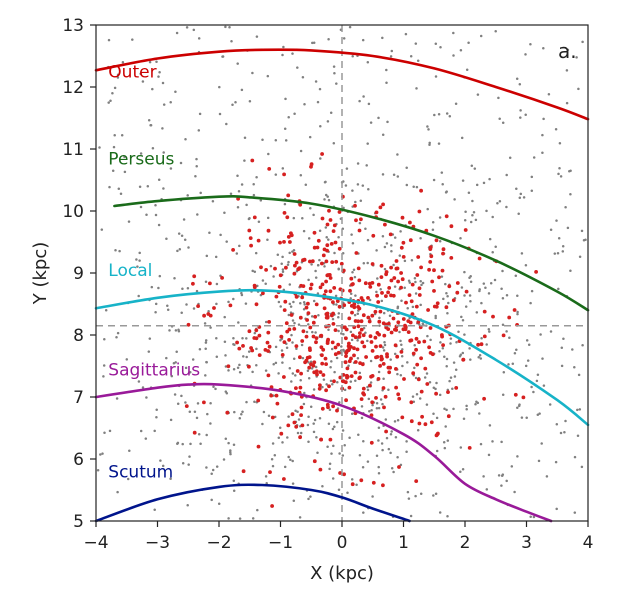 Image resolution: width=640 pixels, height=597 pixels. Describe the element at coordinates (130, 271) in the screenshot. I see `local-arm-label: Local` at that location.